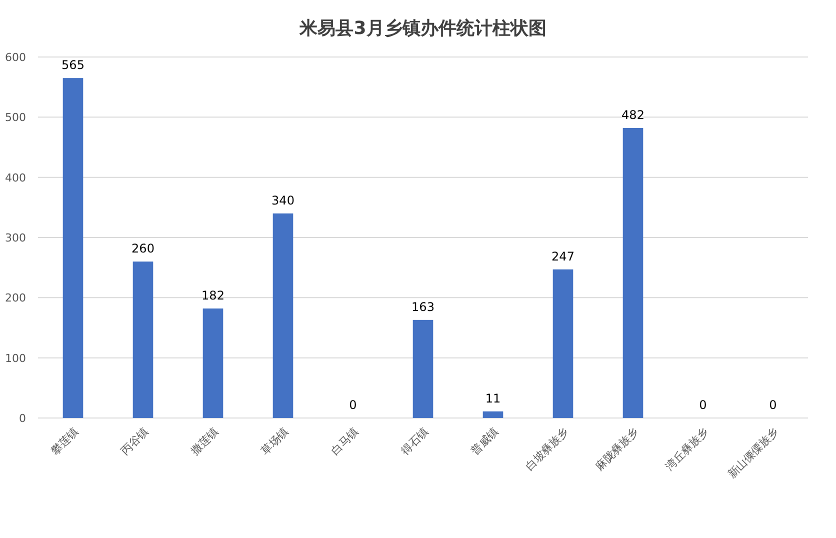 This screenshot has width=836, height=538. Describe the element at coordinates (15, 57) in the screenshot. I see `y-tick-label: 600` at that location.